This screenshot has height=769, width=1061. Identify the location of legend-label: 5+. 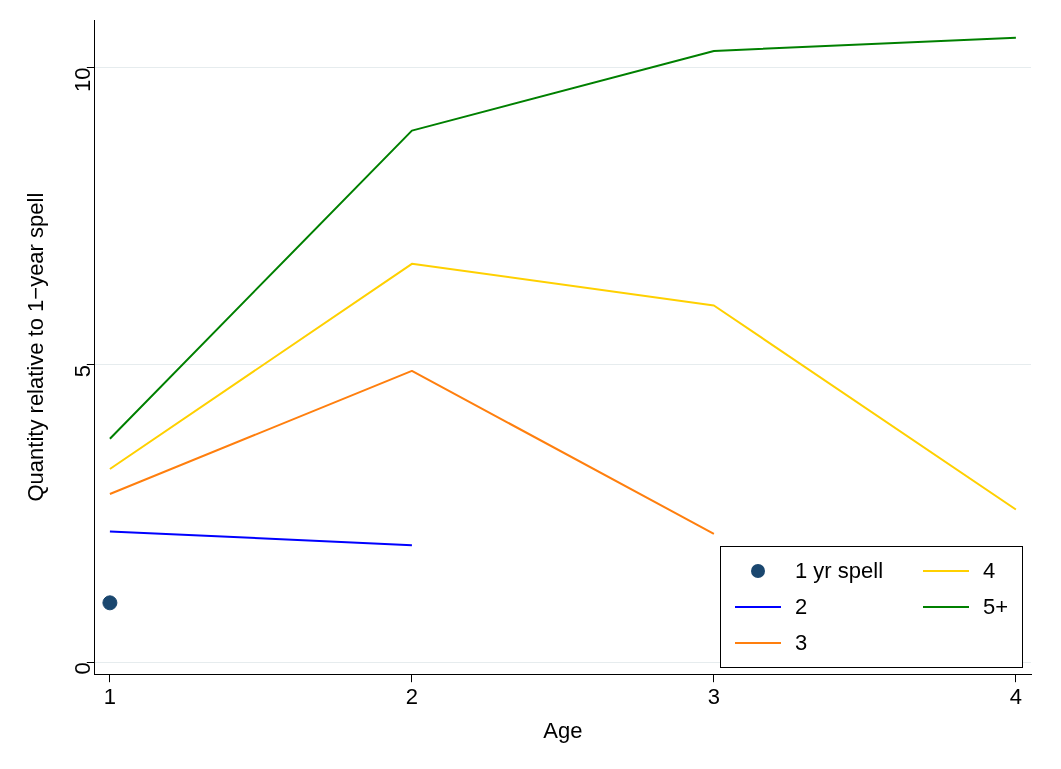
(996, 607).